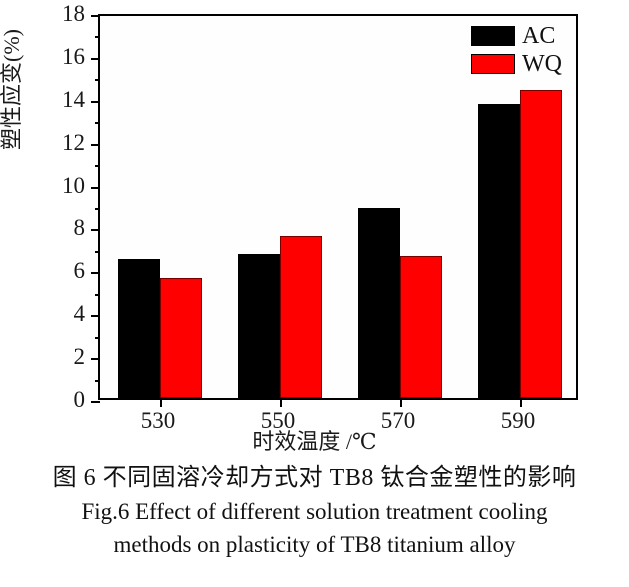 This screenshot has height=587, width=629. Describe the element at coordinates (73, 13) in the screenshot. I see `y-tick-label: 18` at that location.